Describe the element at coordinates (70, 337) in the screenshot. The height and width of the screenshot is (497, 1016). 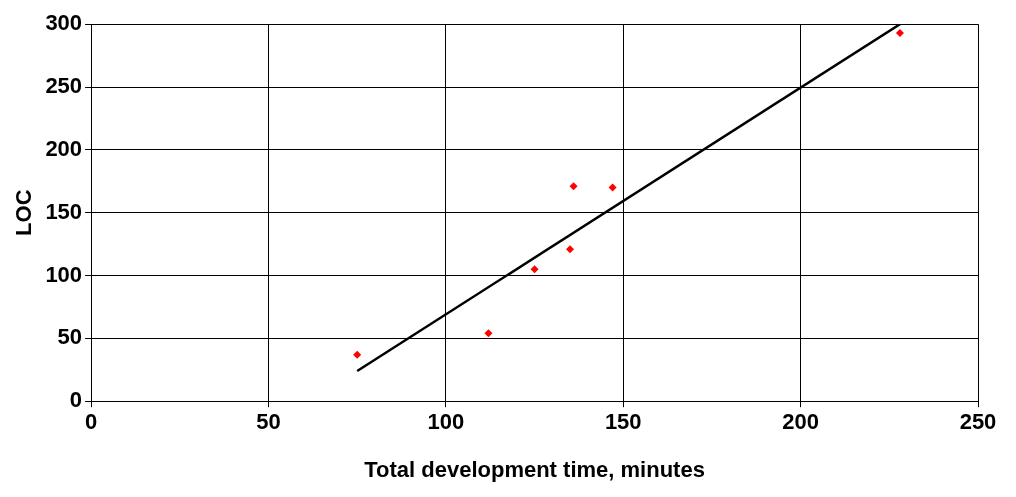
I see `y-tick-label: 50` at that location.